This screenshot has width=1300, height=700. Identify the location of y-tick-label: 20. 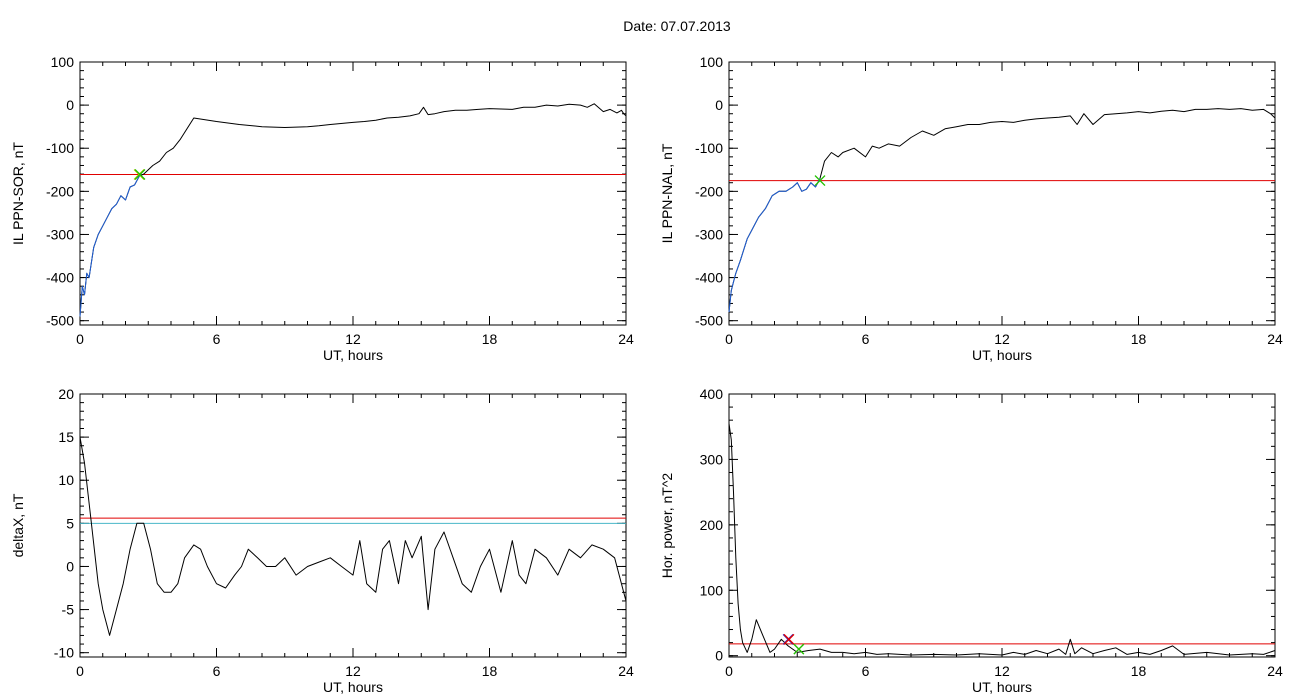
(66, 394).